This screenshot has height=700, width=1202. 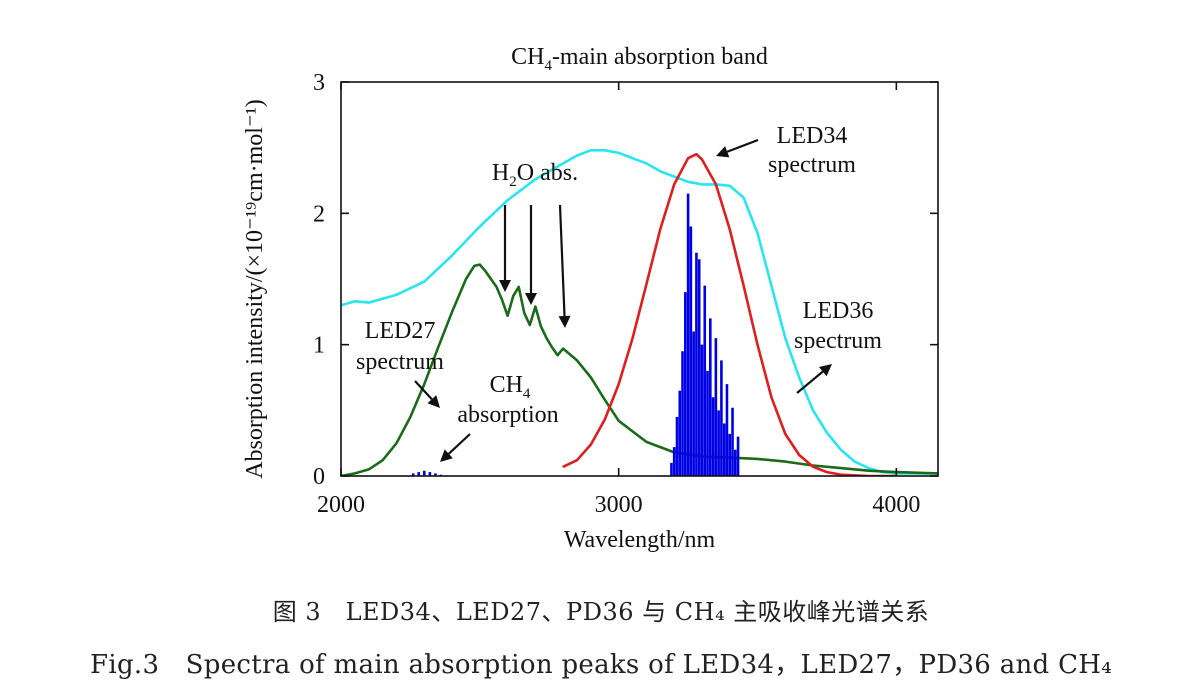 What do you see at coordinates (400, 331) in the screenshot?
I see `annotation-led27-line1: LED27` at bounding box center [400, 331].